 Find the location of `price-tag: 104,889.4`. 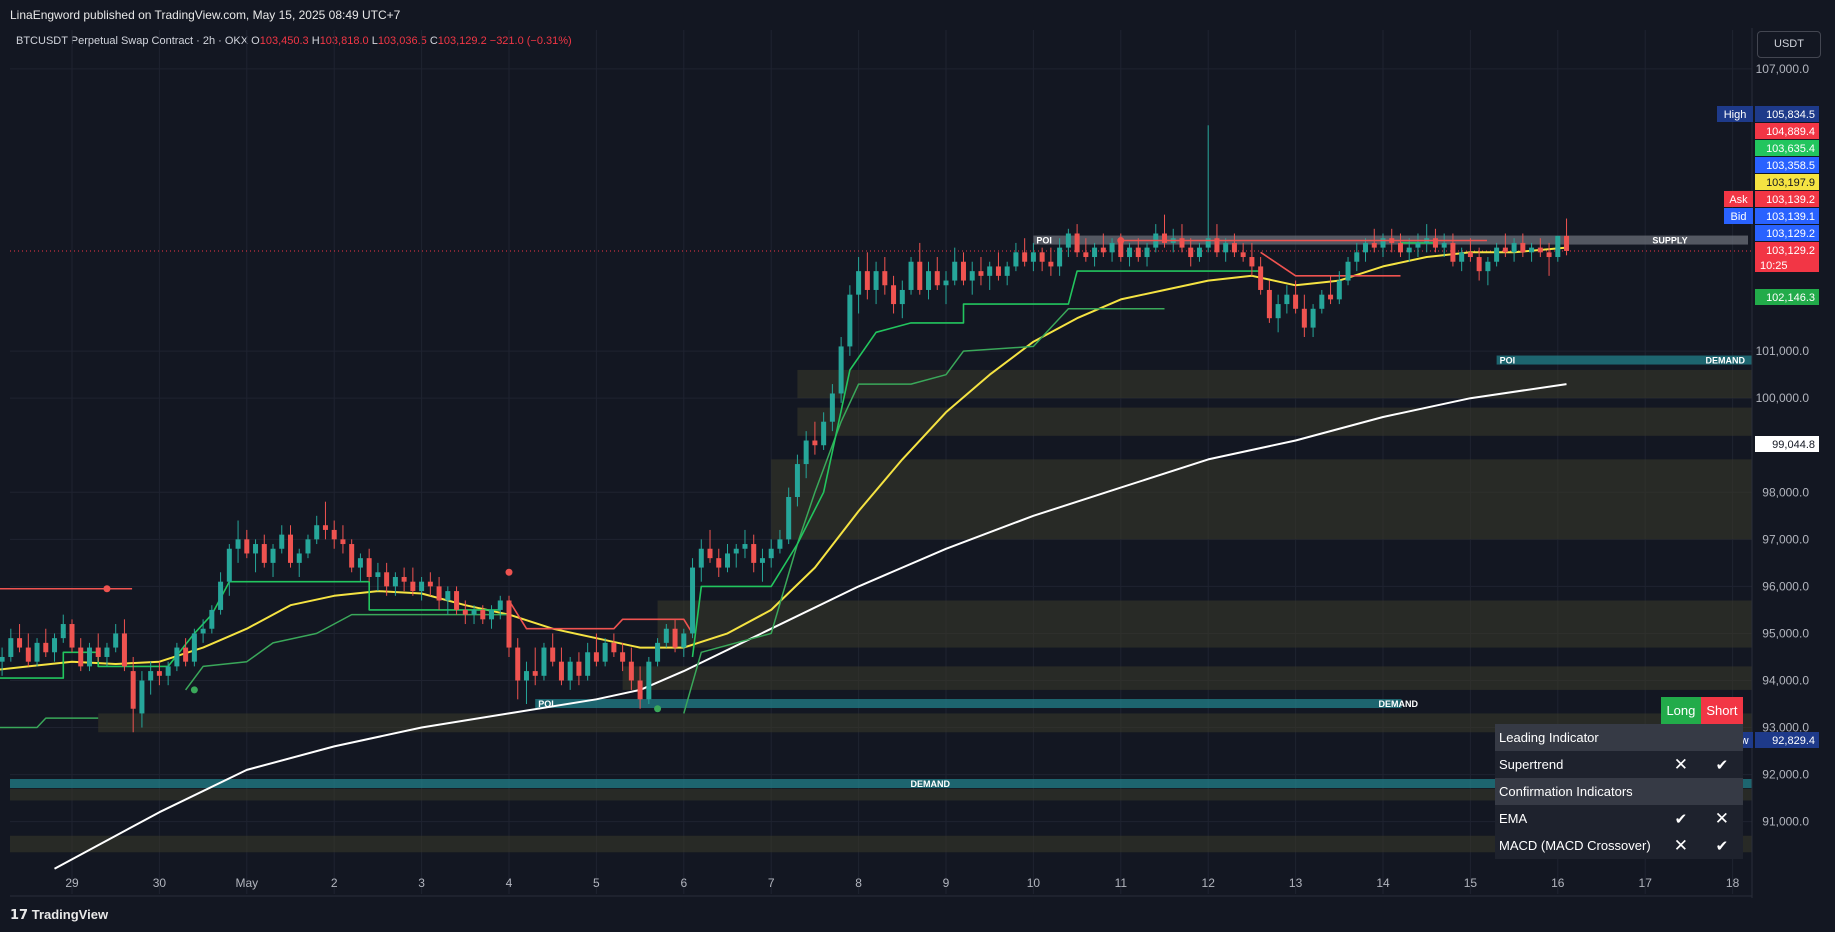

price-tag: 104,889.4 is located at coordinates (1787, 131).